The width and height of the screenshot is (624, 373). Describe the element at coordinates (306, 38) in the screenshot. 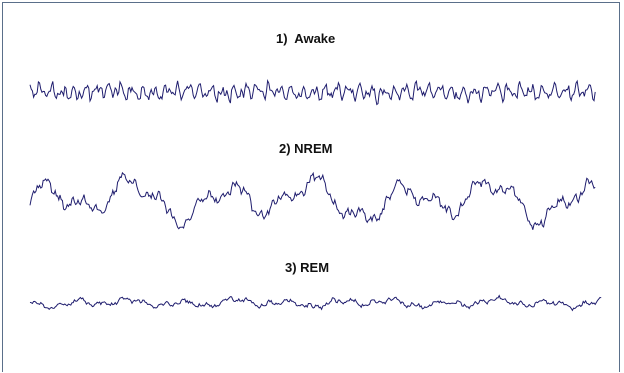

I see `awake-title: 1) Awake` at that location.